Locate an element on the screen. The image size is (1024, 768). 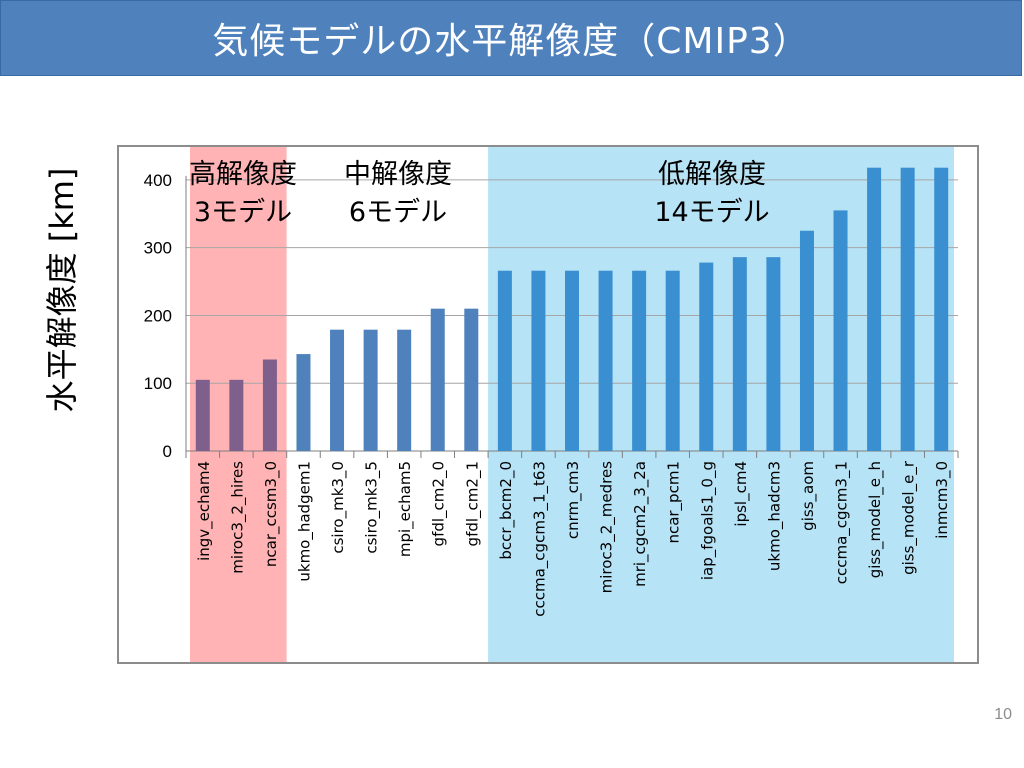
x-tick-label: ncar_ccsm3_0 is located at coordinates (271, 514).